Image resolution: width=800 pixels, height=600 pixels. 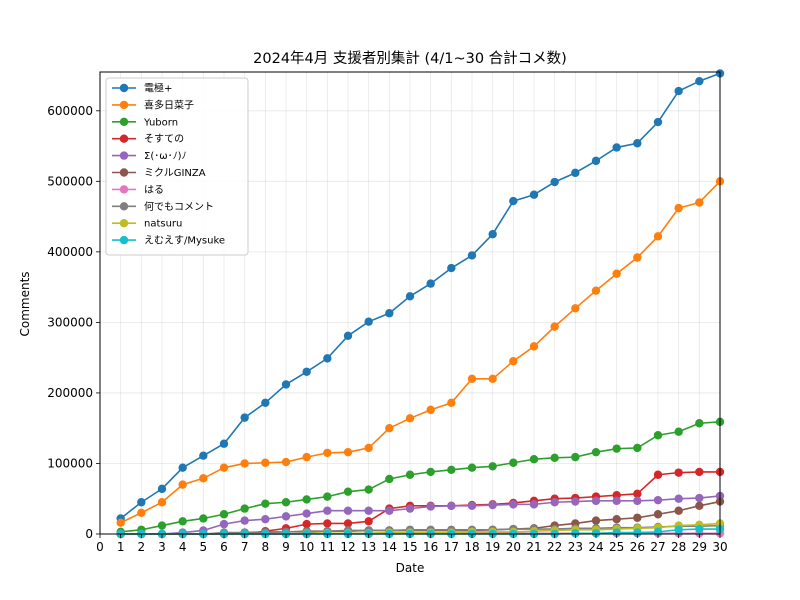 I want to click on legend-label: えむえす/Mysuke, so click(x=184, y=241).